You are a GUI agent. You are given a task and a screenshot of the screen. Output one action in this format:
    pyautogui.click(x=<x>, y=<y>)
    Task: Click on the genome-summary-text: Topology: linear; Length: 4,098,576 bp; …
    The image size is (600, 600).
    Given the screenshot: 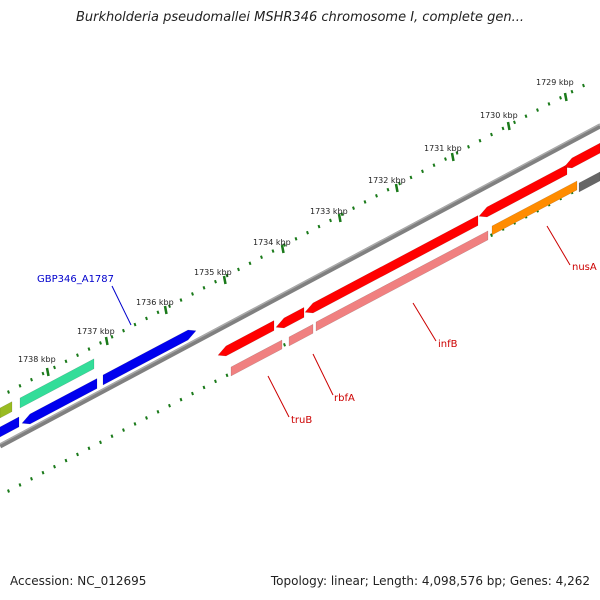 What is the action you would take?
    pyautogui.click(x=430, y=581)
    